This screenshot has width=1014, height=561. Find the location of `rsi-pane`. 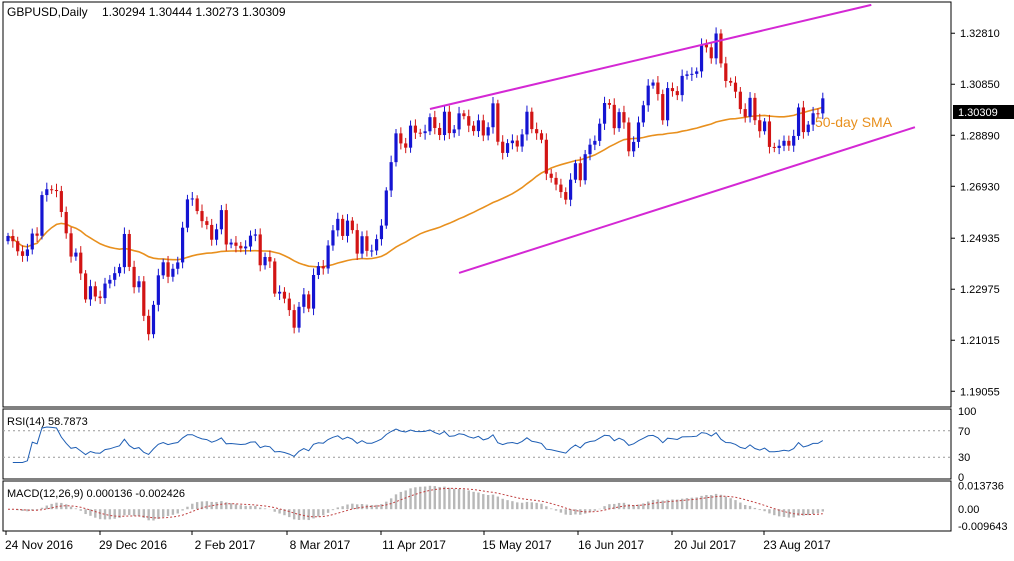

rsi-pane is located at coordinates (477, 444).